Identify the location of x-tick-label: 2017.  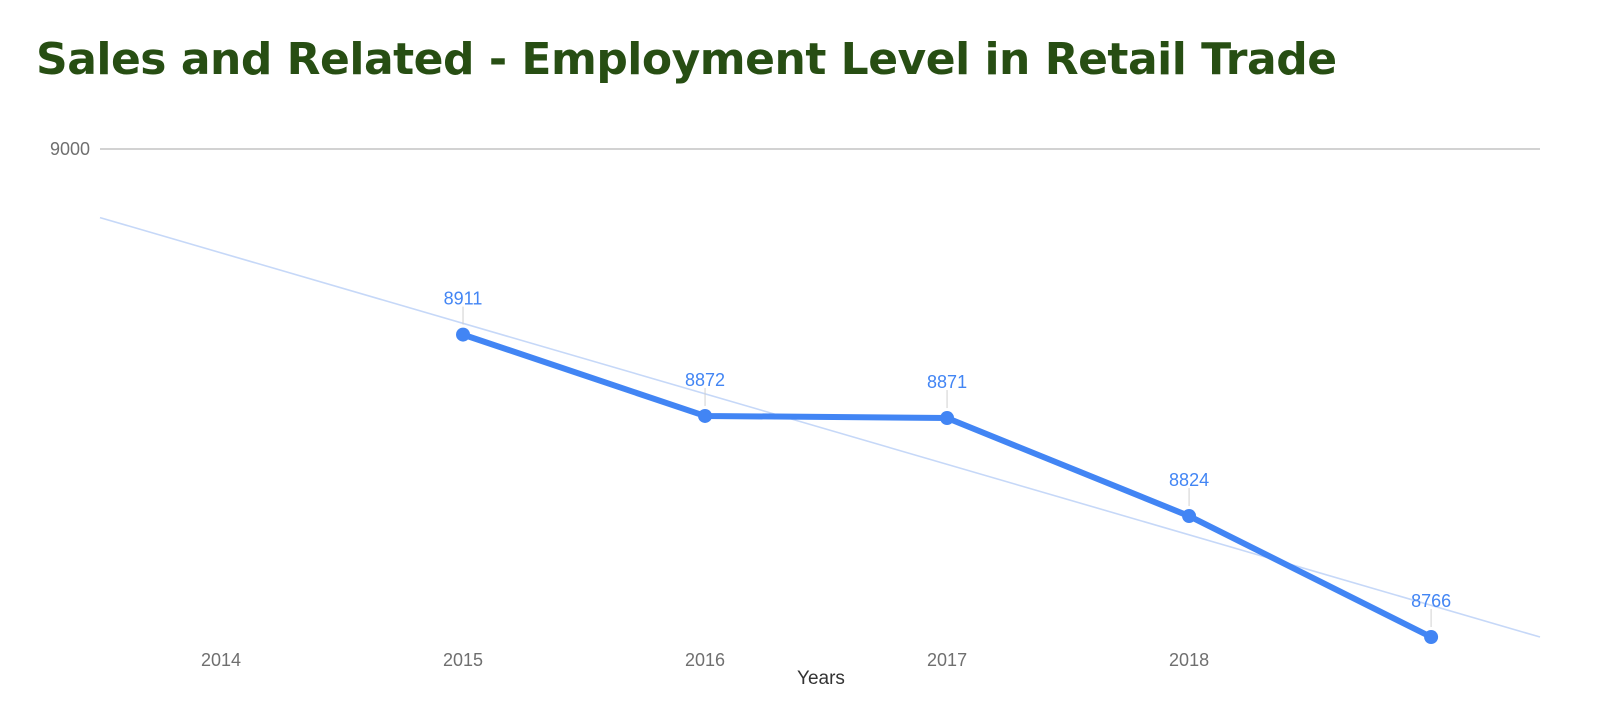
(947, 660).